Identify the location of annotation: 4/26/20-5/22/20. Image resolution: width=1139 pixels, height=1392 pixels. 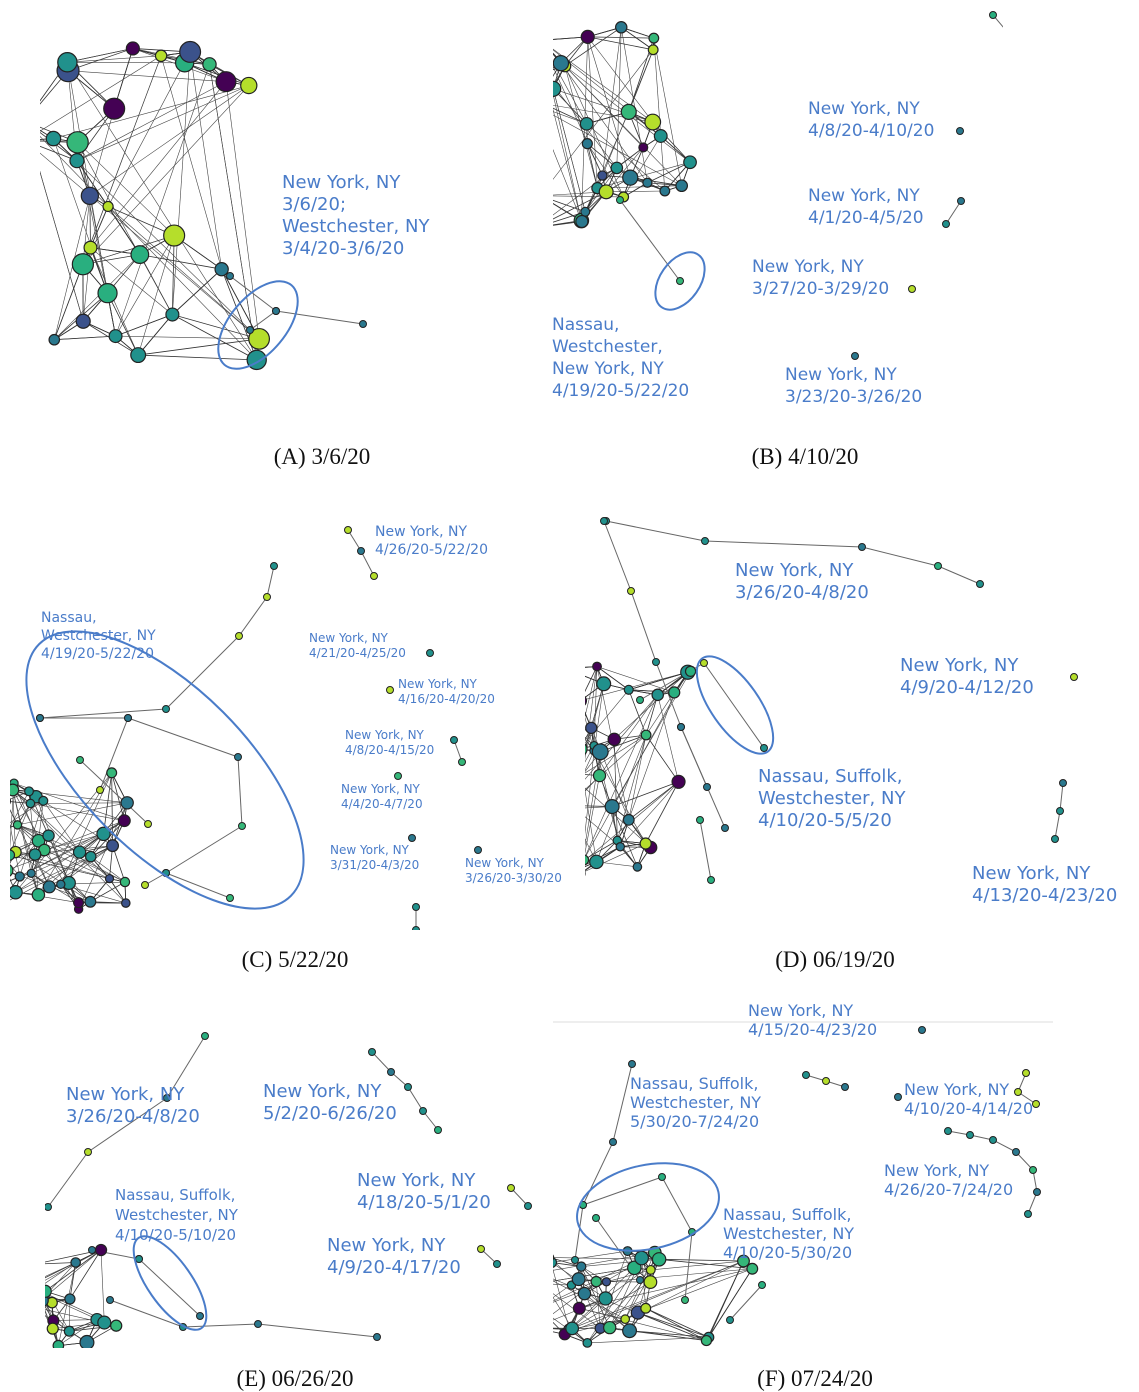
(431, 550).